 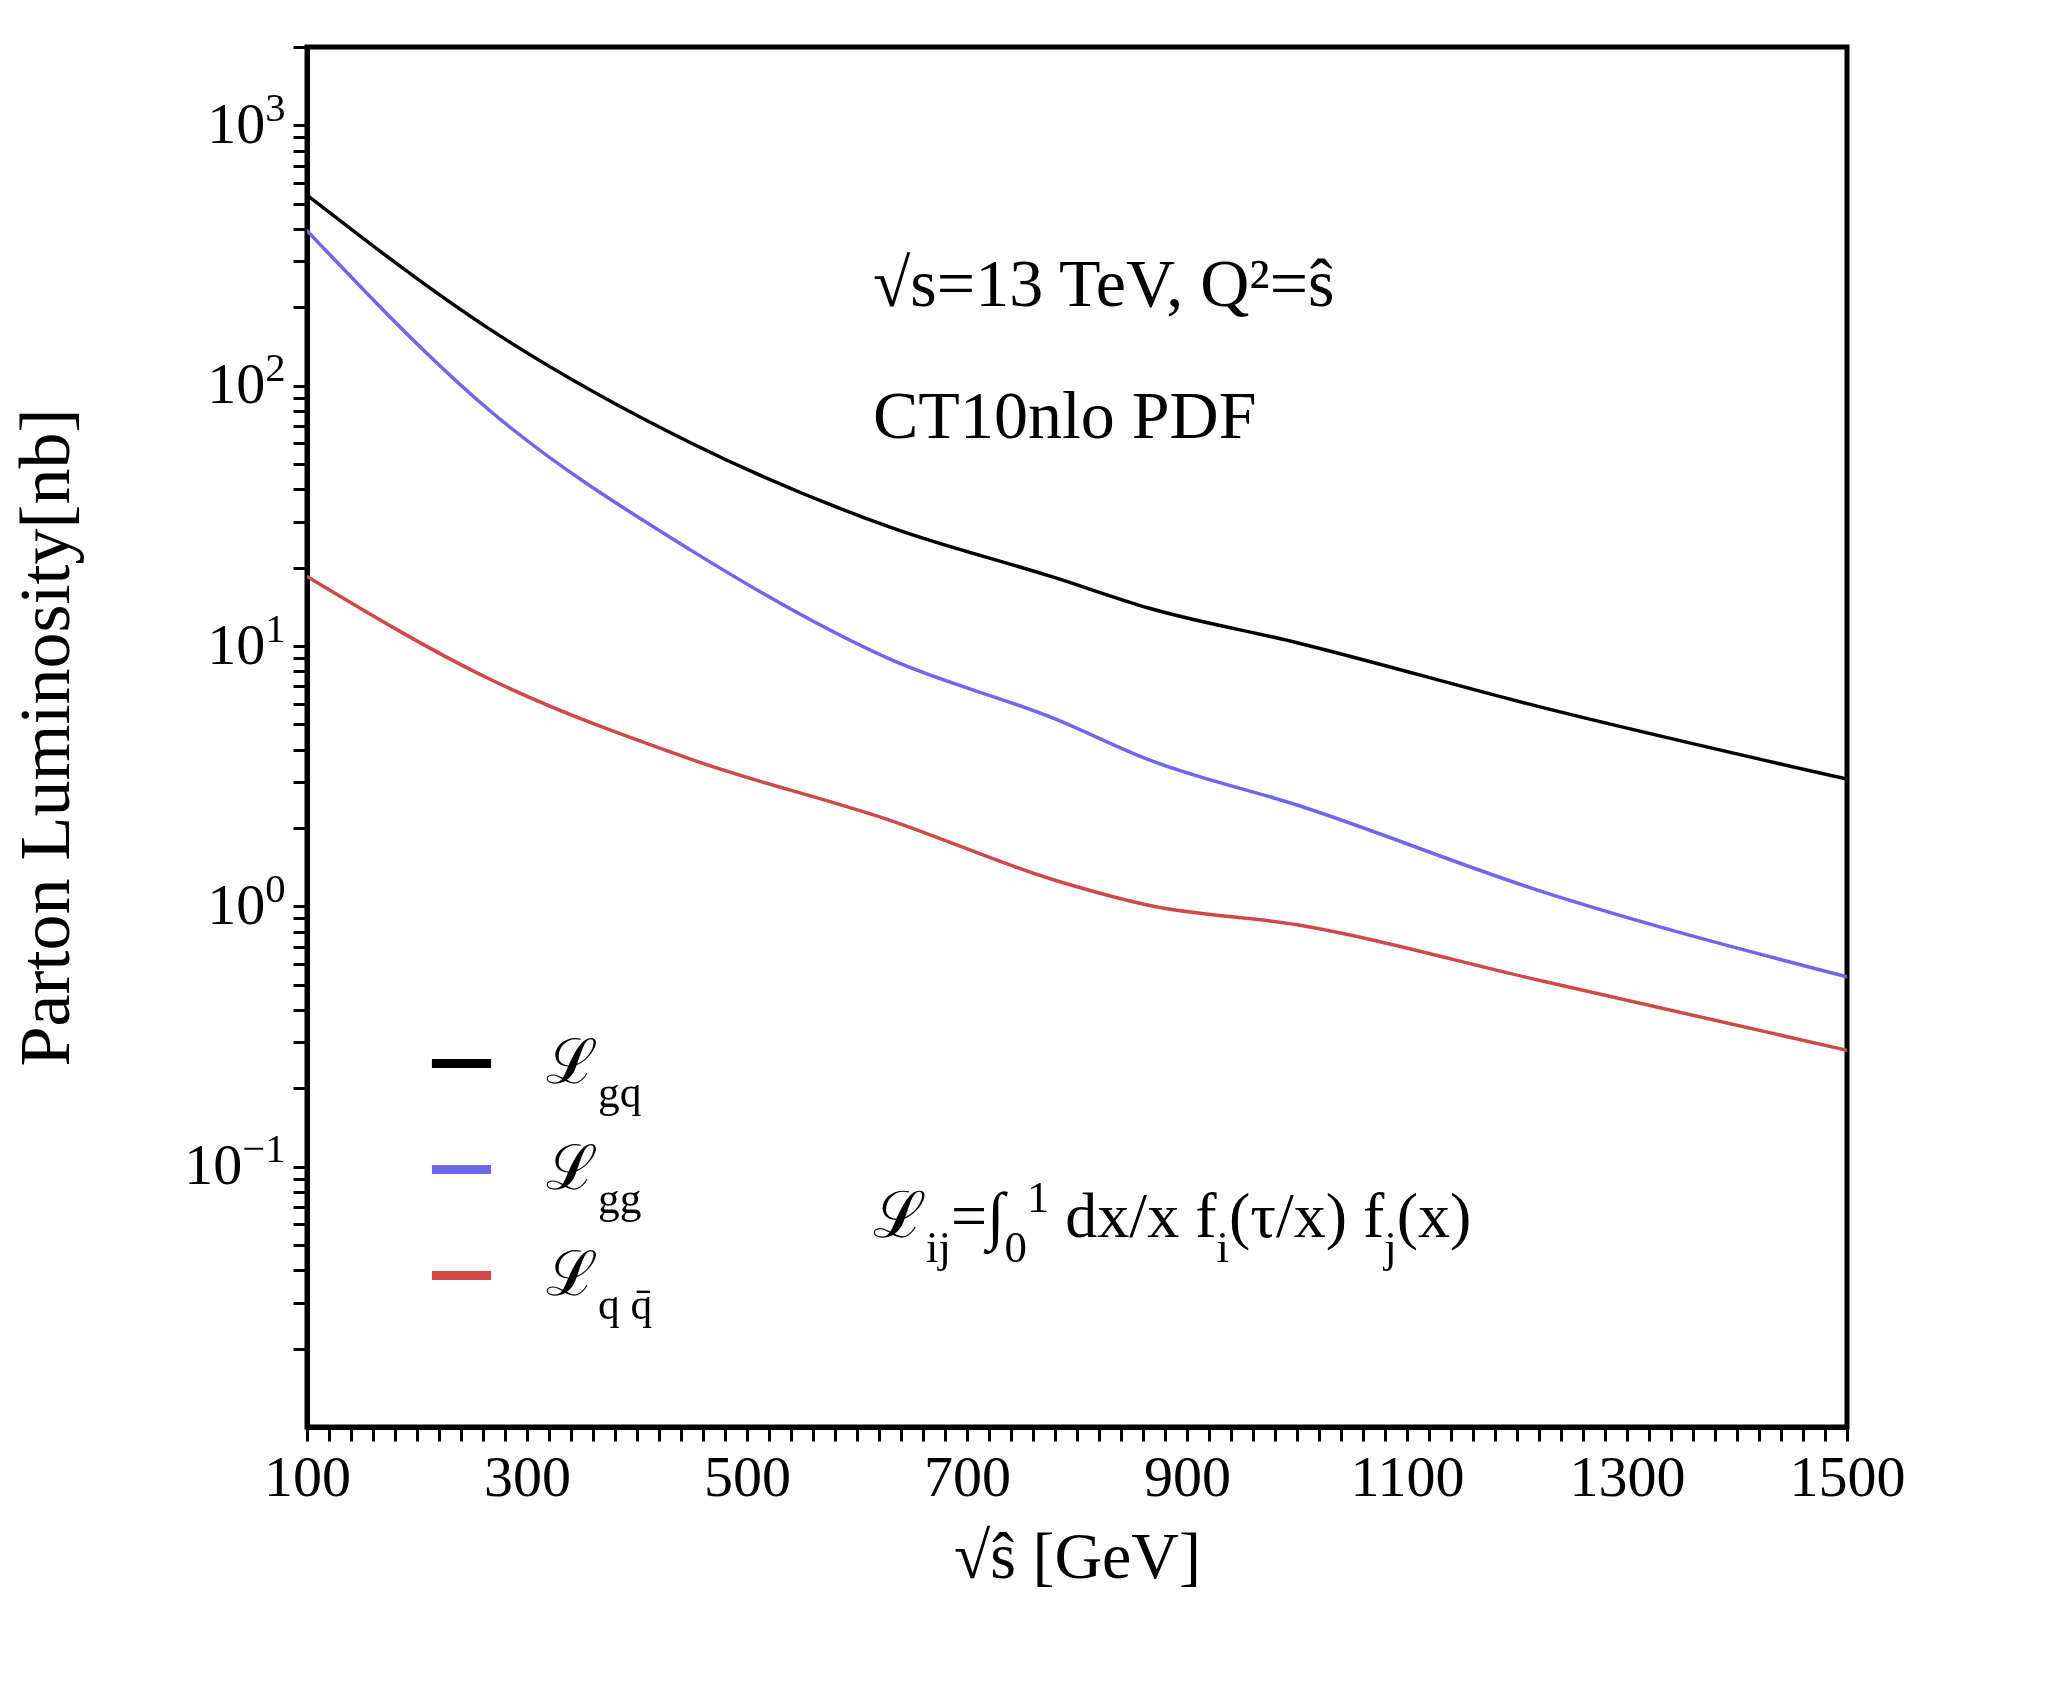 I want to click on legend-label: ℒ$_{gg}$, so click(x=594, y=1177).